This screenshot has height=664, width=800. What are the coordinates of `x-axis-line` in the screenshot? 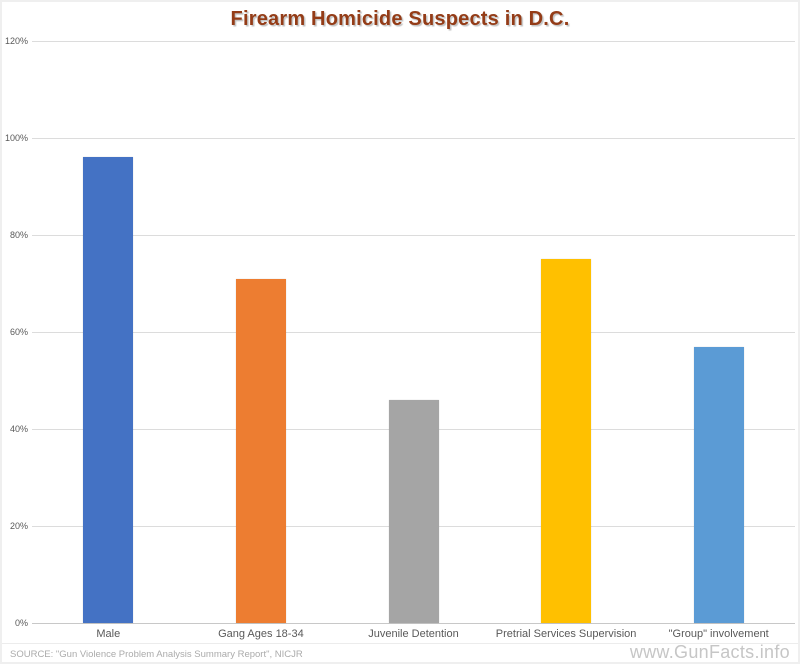 It's located at (413, 623).